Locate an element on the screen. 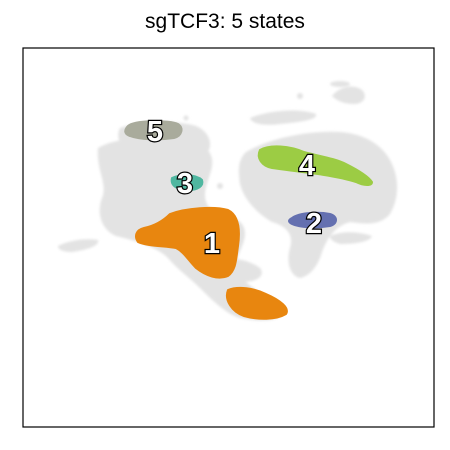 The height and width of the screenshot is (450, 450). state-2-label: 2 is located at coordinates (314, 224).